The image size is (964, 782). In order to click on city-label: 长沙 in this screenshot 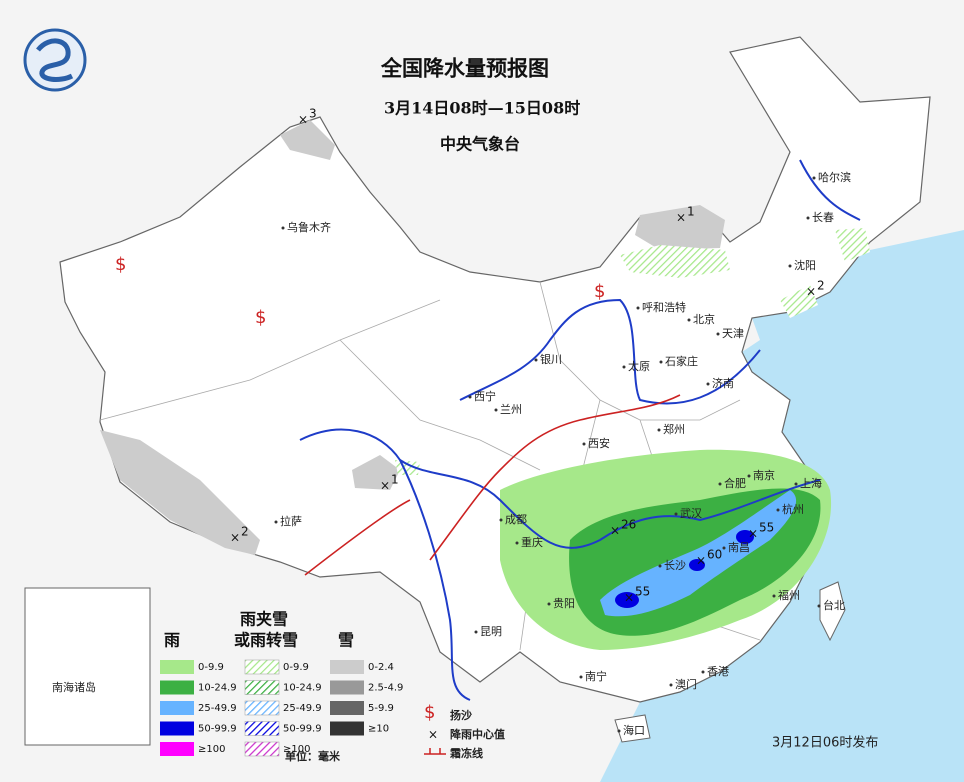, I will do `click(675, 565)`.